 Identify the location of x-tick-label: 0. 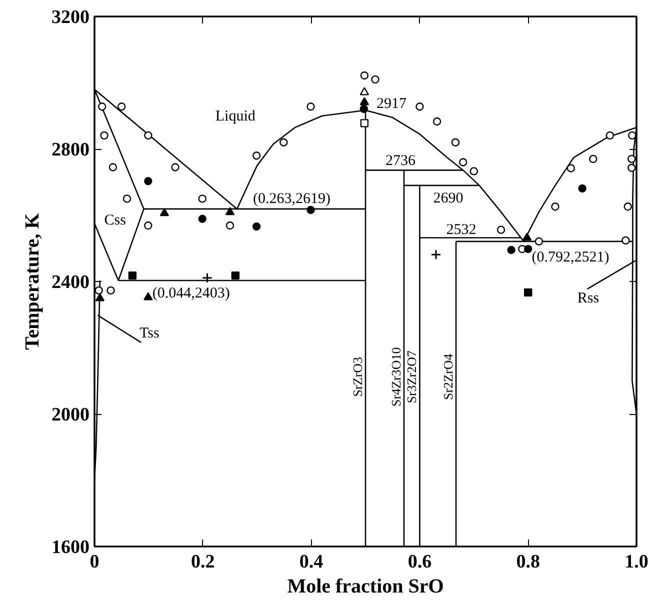
(95, 562).